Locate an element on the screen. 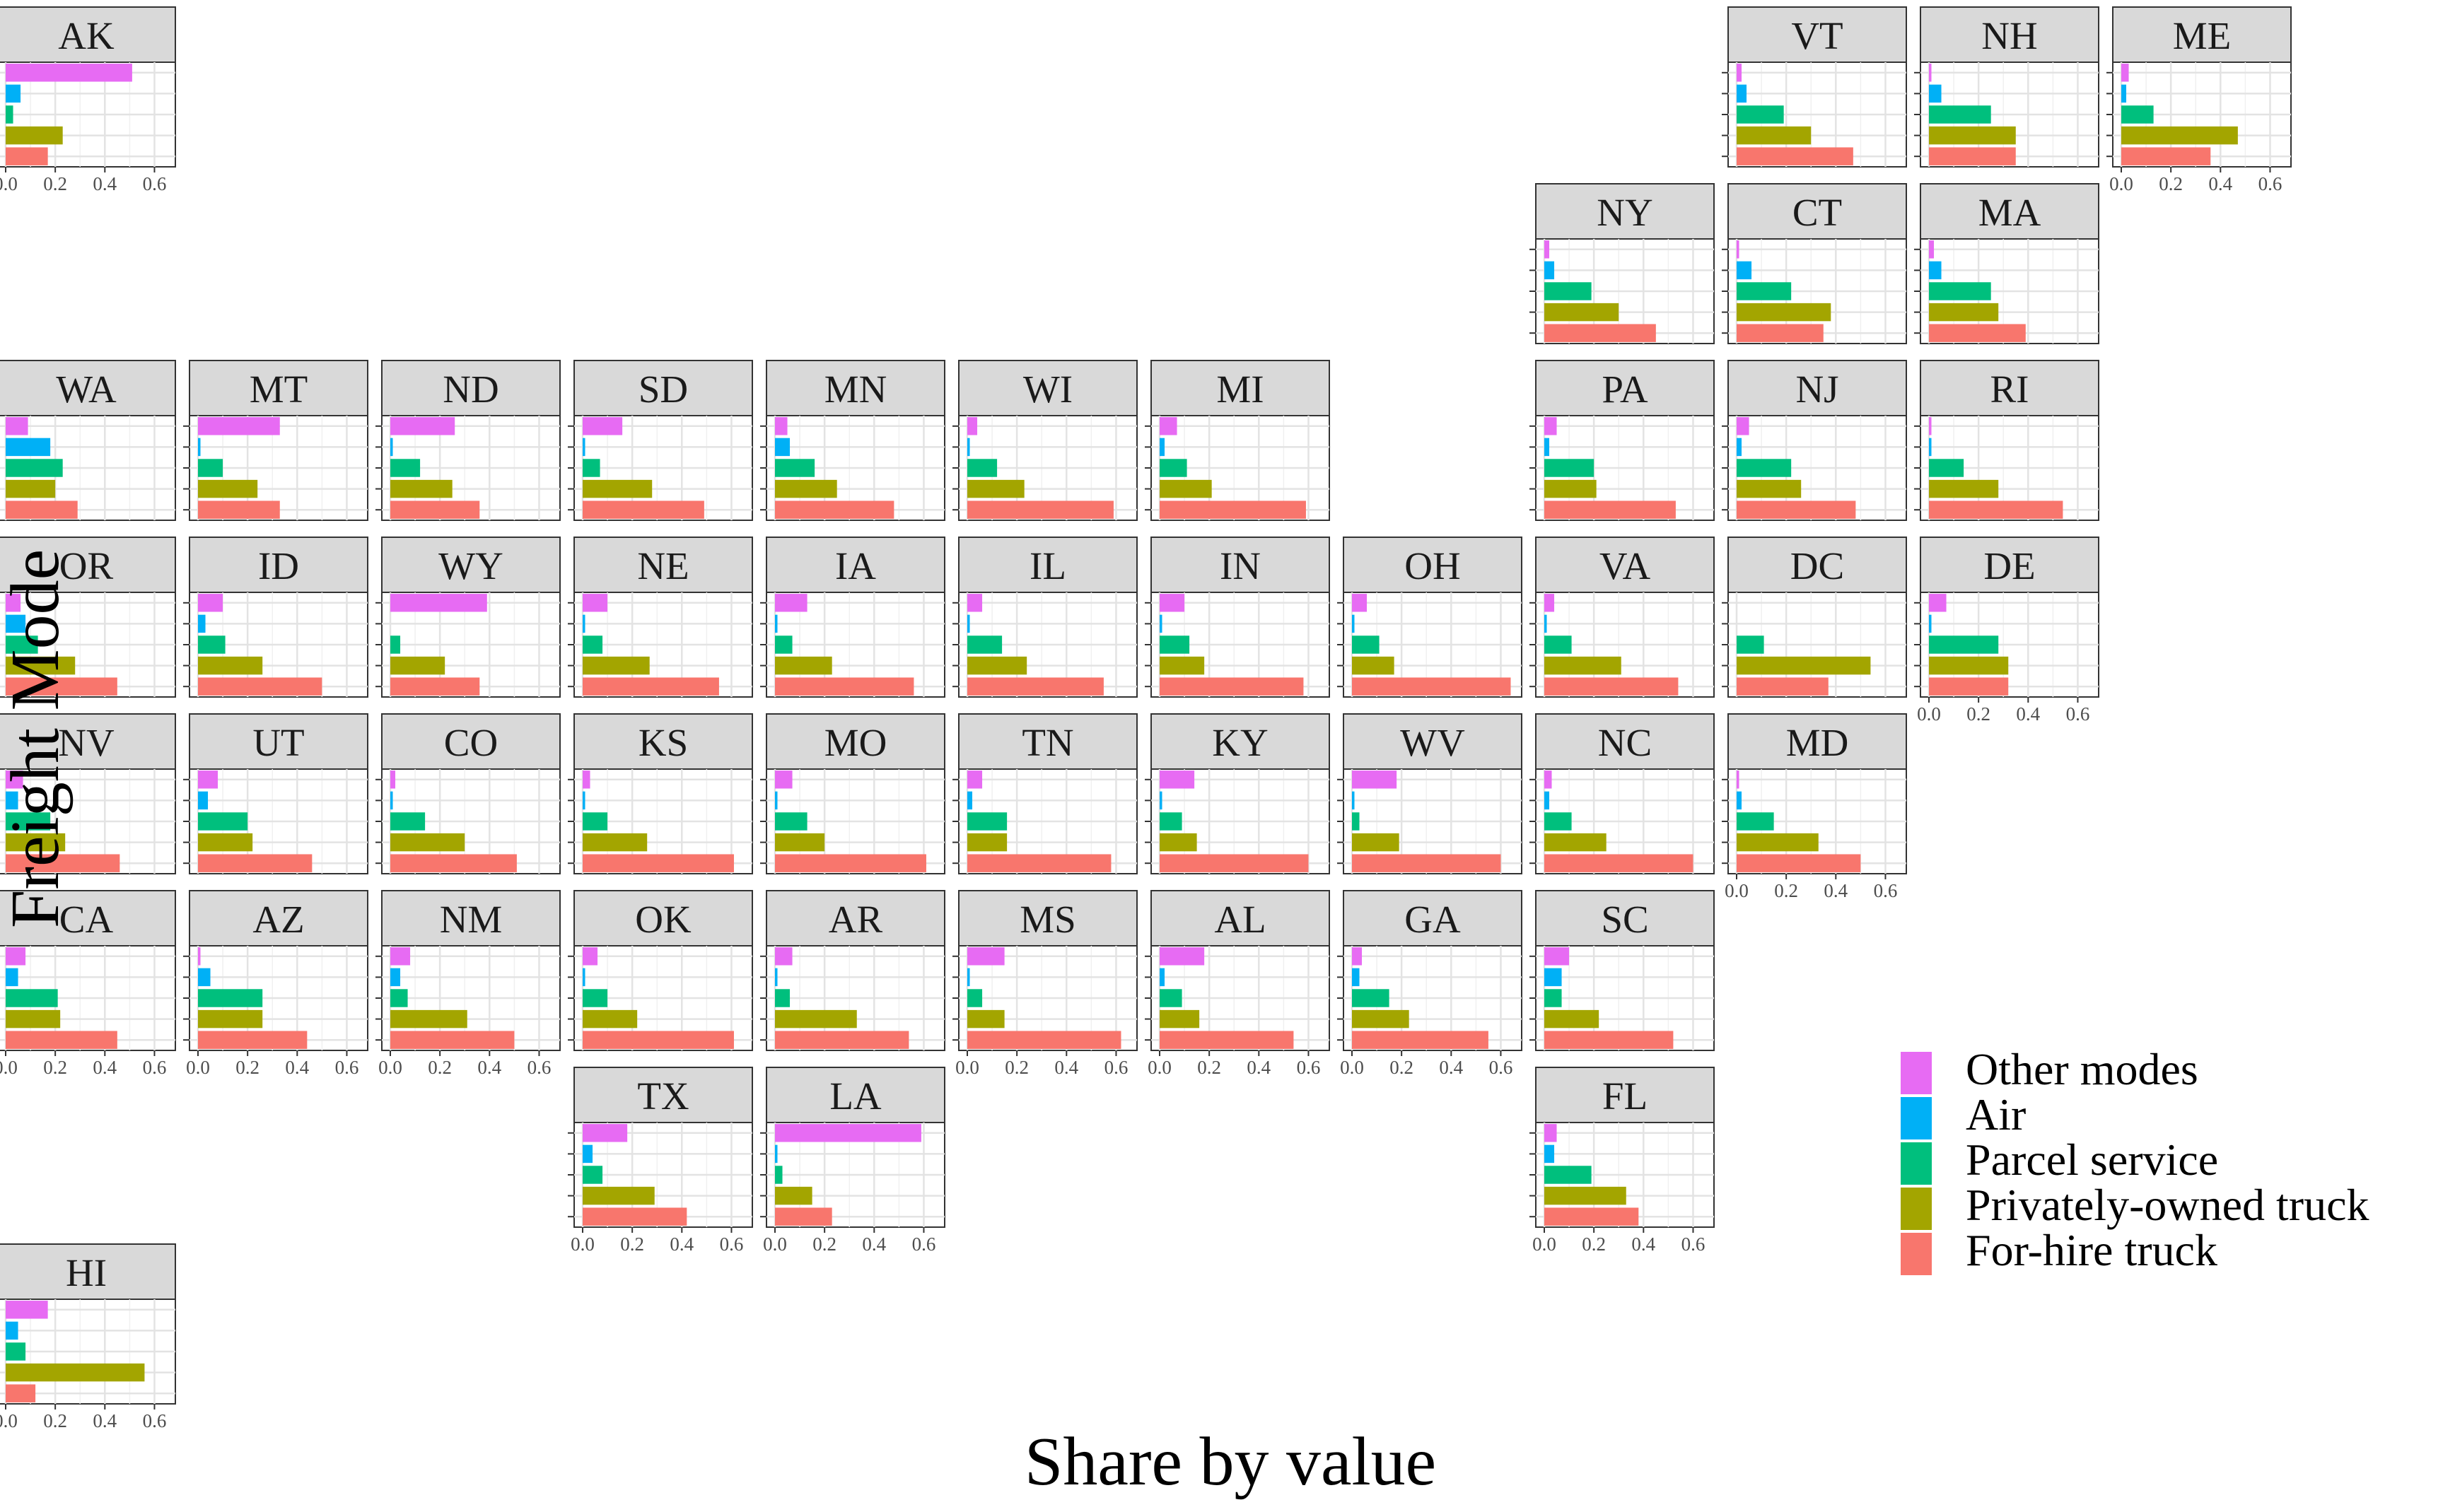 Image resolution: width=2443 pixels, height=1512 pixels. strip-label: OK is located at coordinates (664, 920).